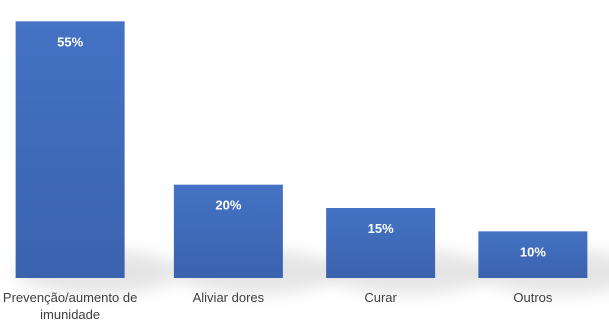  I want to click on category-label: Aliviar dores, so click(229, 297).